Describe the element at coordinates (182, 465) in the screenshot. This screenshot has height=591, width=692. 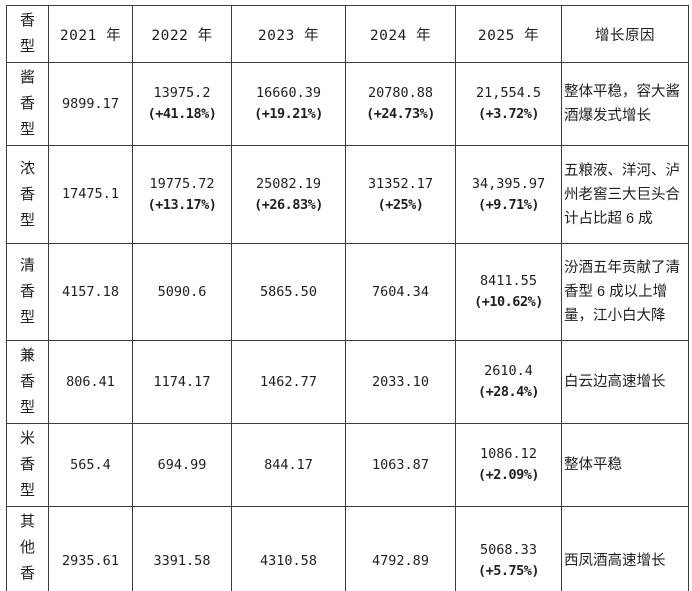
I see `value-cell-2022: 694.99` at that location.